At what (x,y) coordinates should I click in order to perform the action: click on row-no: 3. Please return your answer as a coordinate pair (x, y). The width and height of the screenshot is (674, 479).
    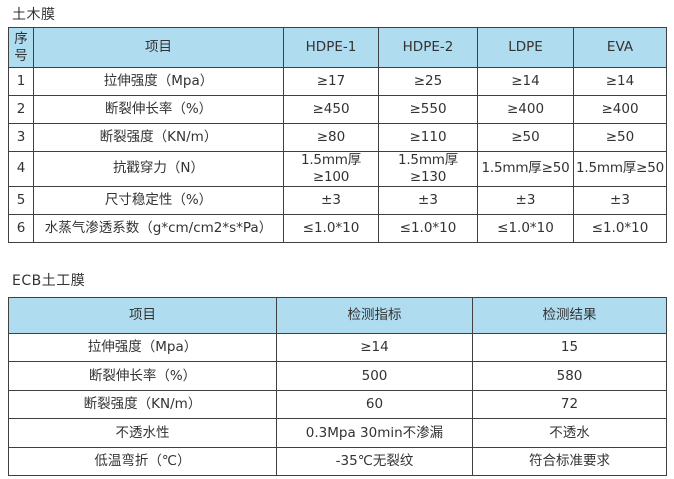
    Looking at the image, I should click on (21, 137).